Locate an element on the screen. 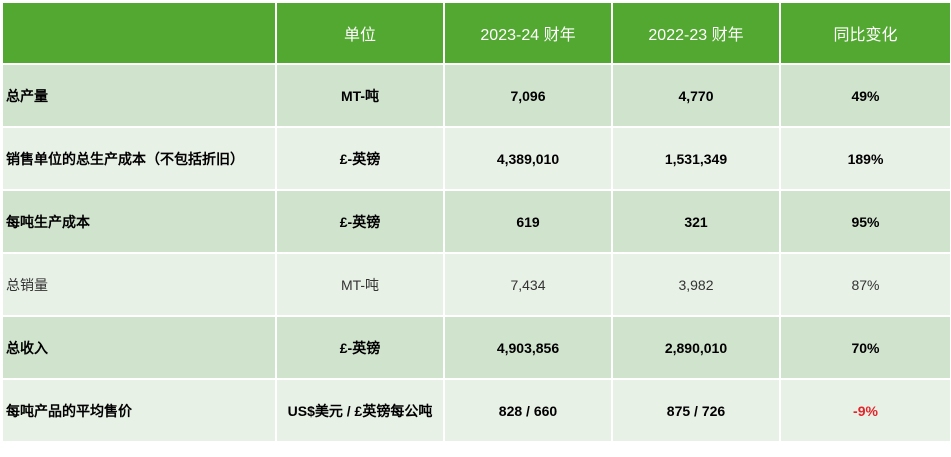  header-unit: 单位 is located at coordinates (360, 33).